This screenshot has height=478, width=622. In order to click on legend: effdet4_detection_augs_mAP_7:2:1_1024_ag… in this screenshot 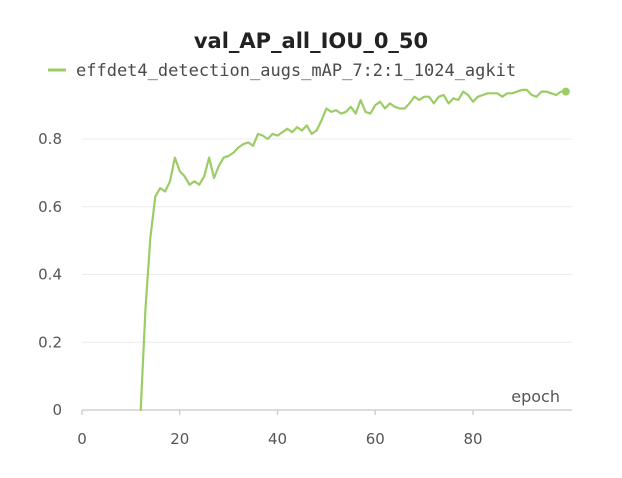, I will do `click(282, 71)`.